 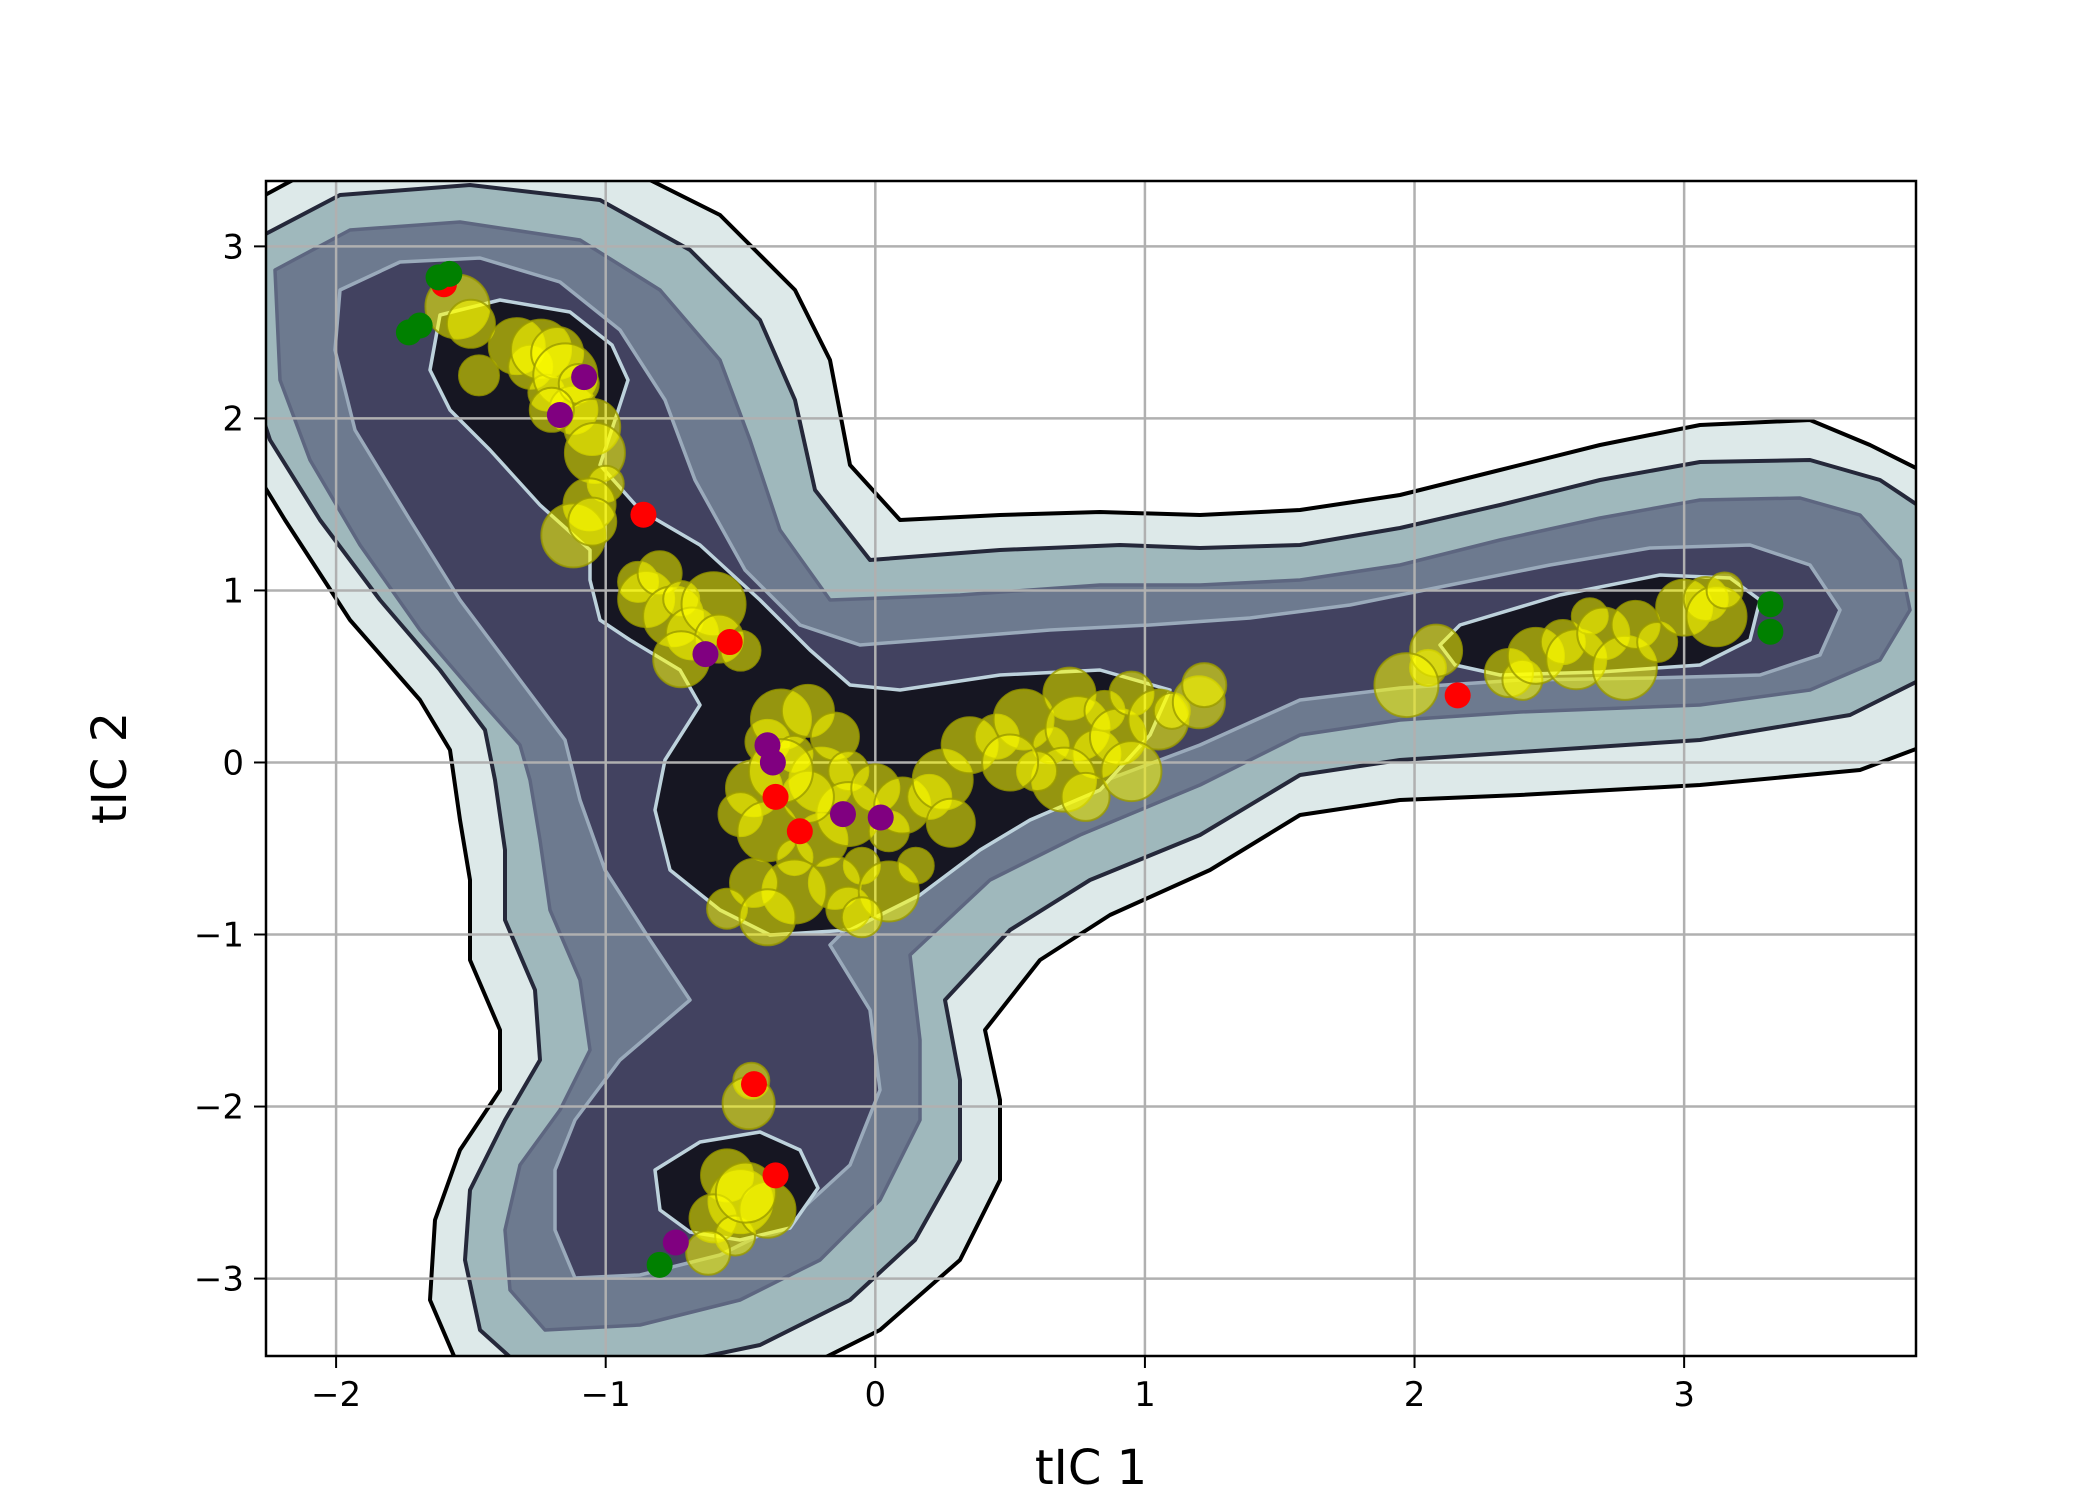 I want to click on x-tick-label-2: 0, so click(x=875, y=1395).